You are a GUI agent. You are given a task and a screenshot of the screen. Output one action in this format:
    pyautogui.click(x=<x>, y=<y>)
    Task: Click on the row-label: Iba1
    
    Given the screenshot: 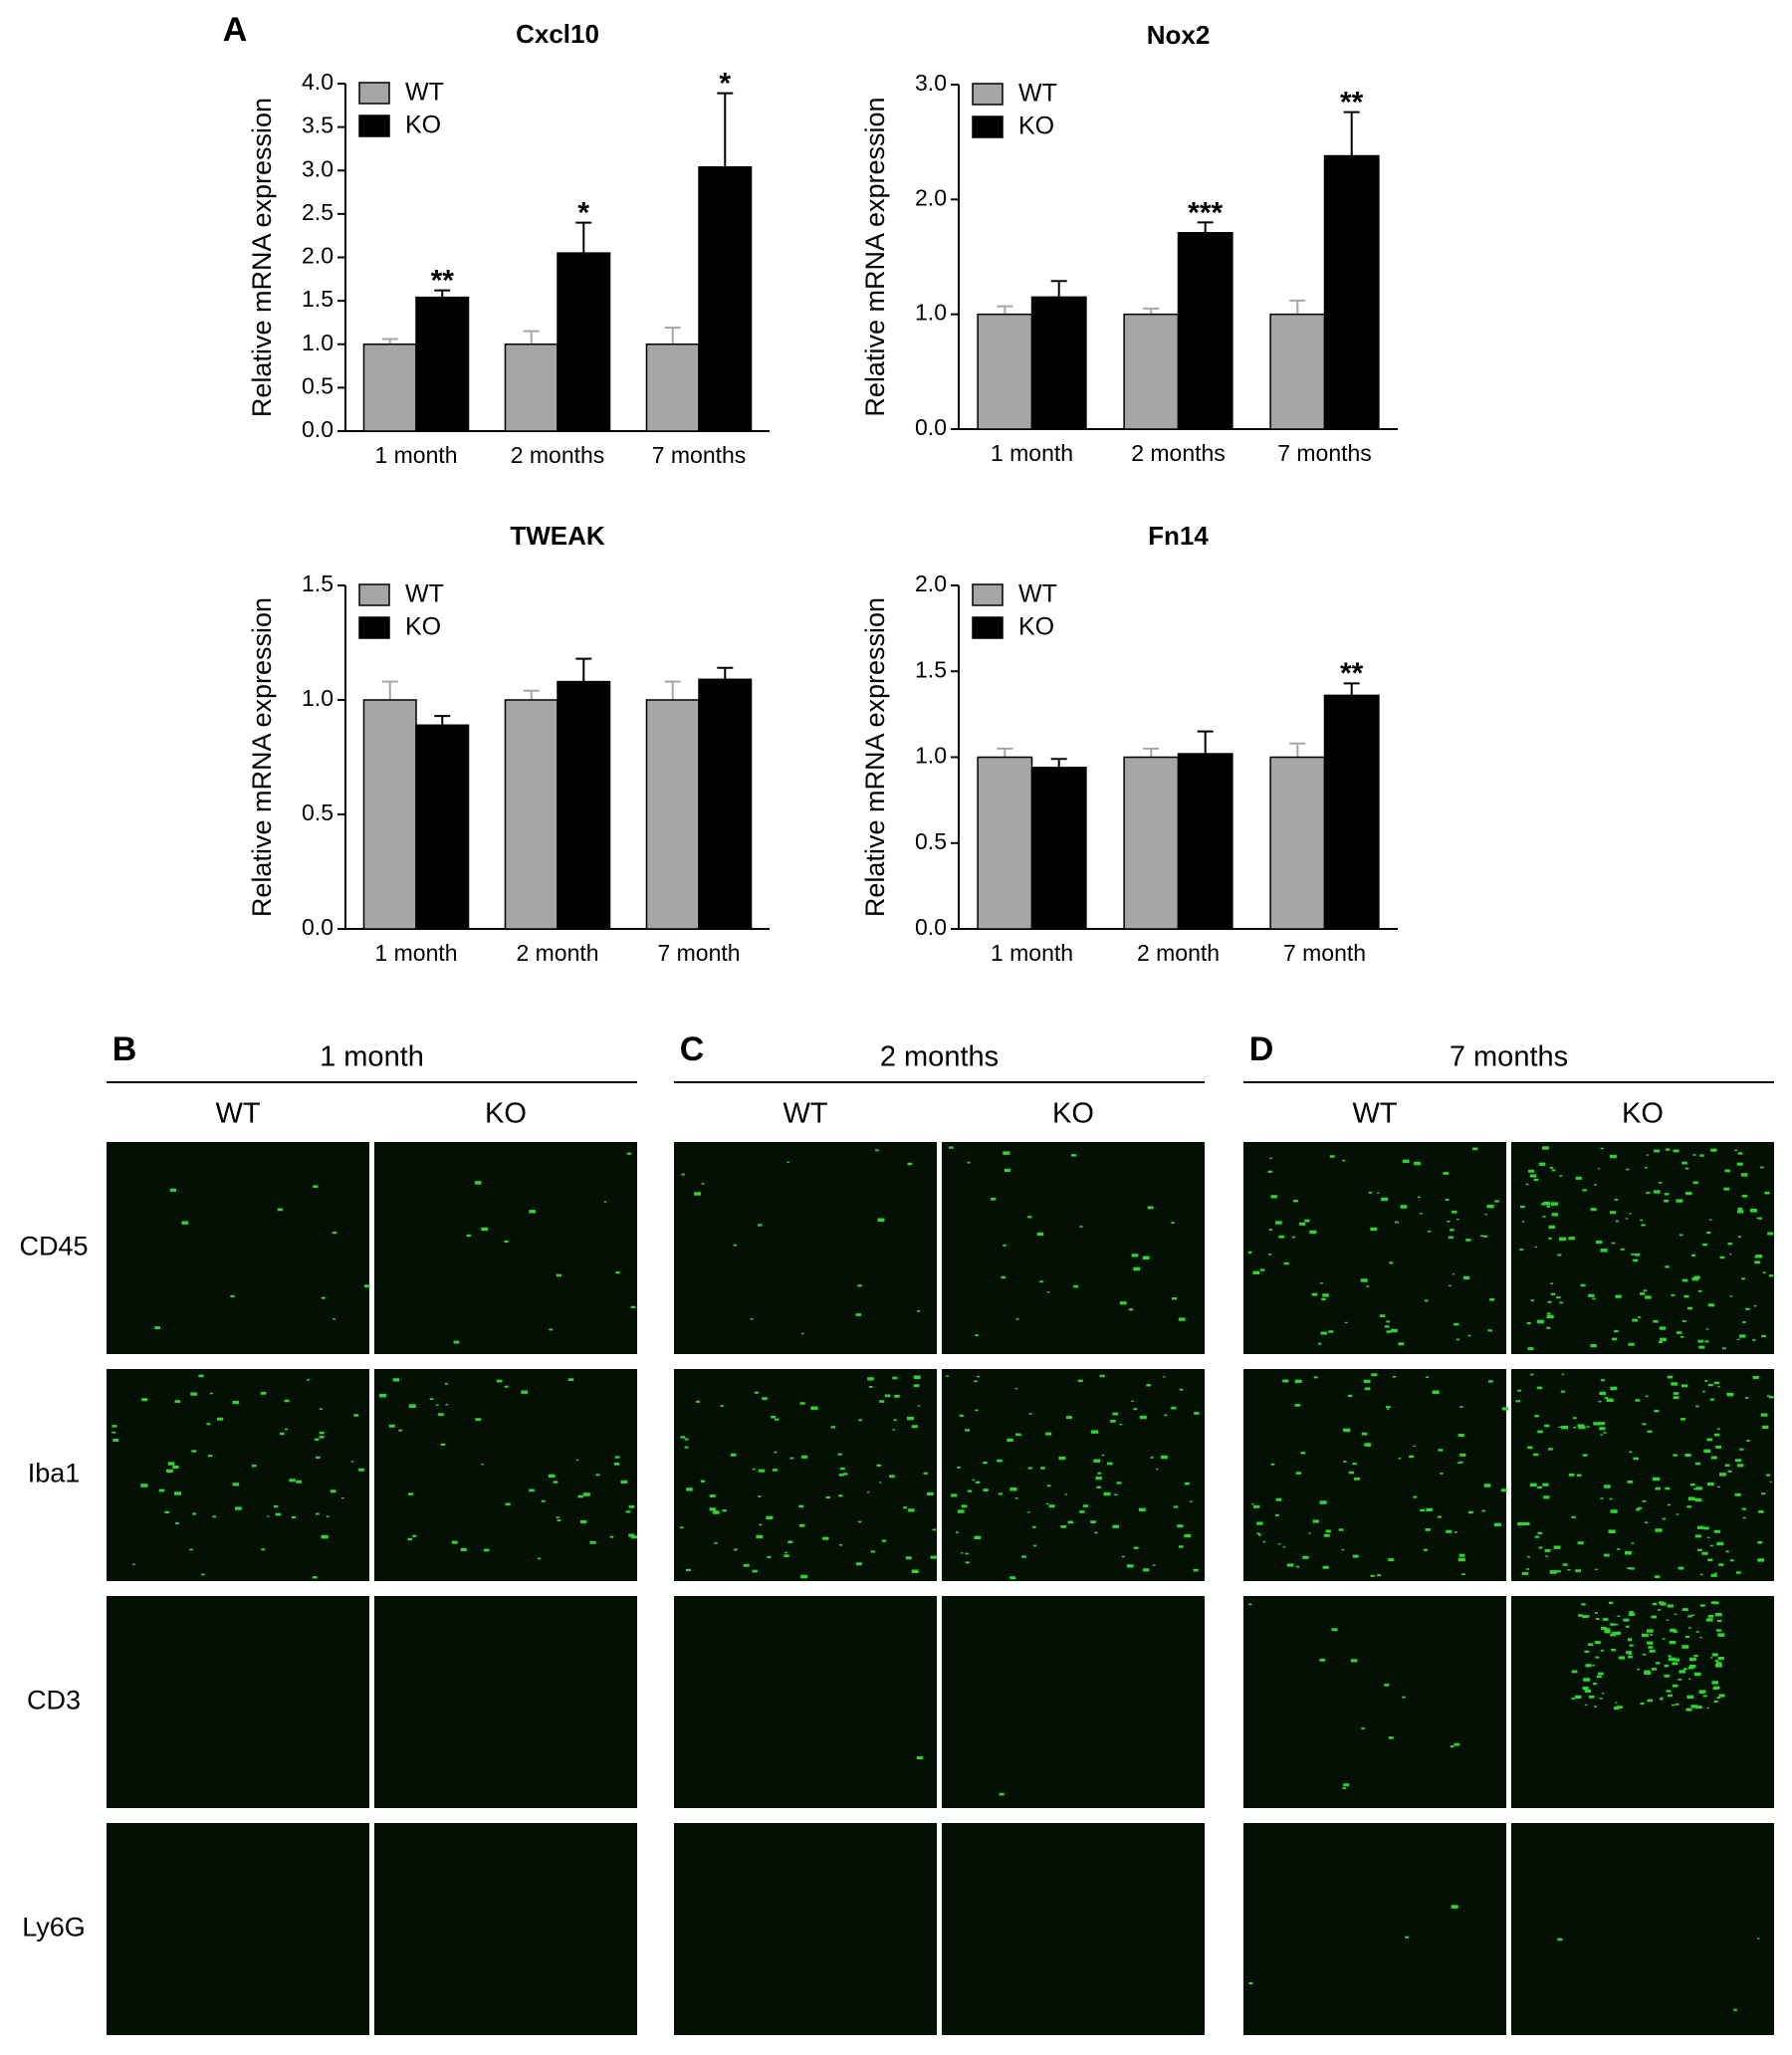 What is the action you would take?
    pyautogui.click(x=54, y=1473)
    